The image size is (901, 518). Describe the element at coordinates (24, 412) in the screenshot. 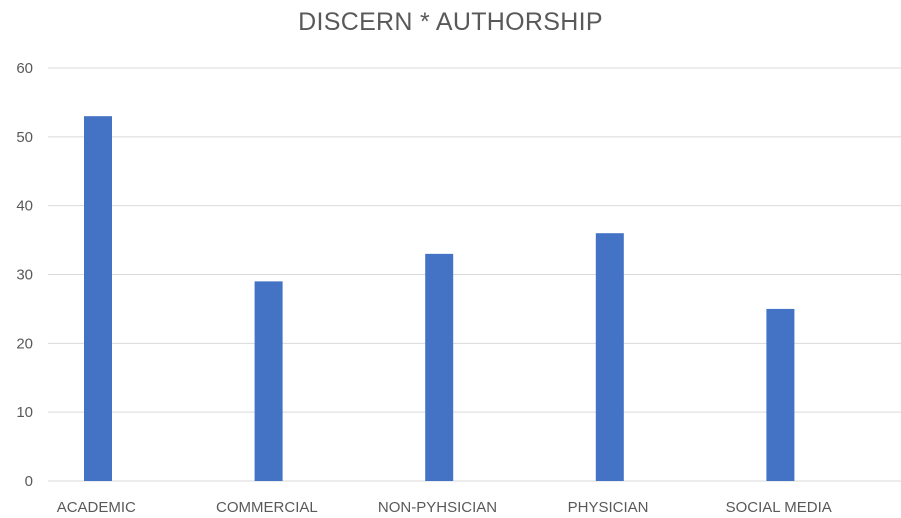

I see `y-tick-label-10: 10` at that location.